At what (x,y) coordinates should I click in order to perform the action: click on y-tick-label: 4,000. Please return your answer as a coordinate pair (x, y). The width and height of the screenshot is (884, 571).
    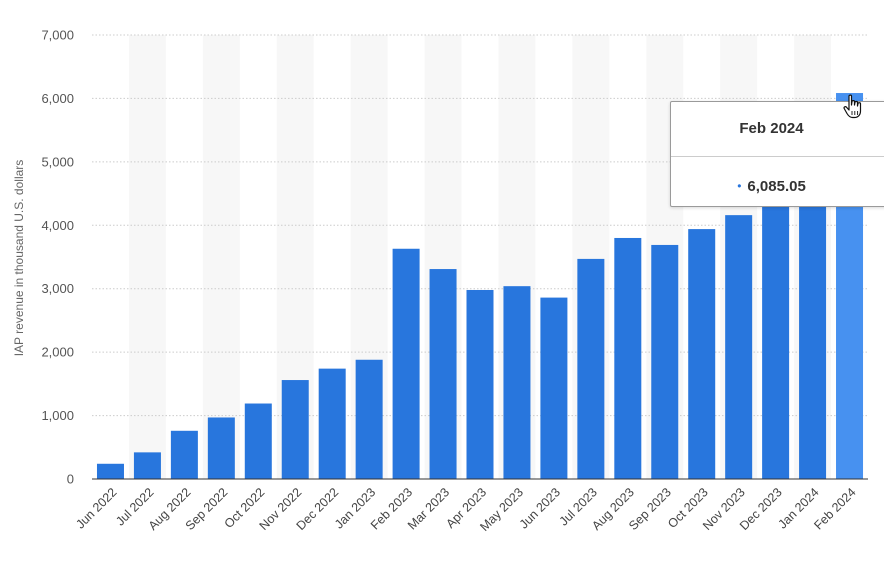
    Looking at the image, I should click on (57, 225).